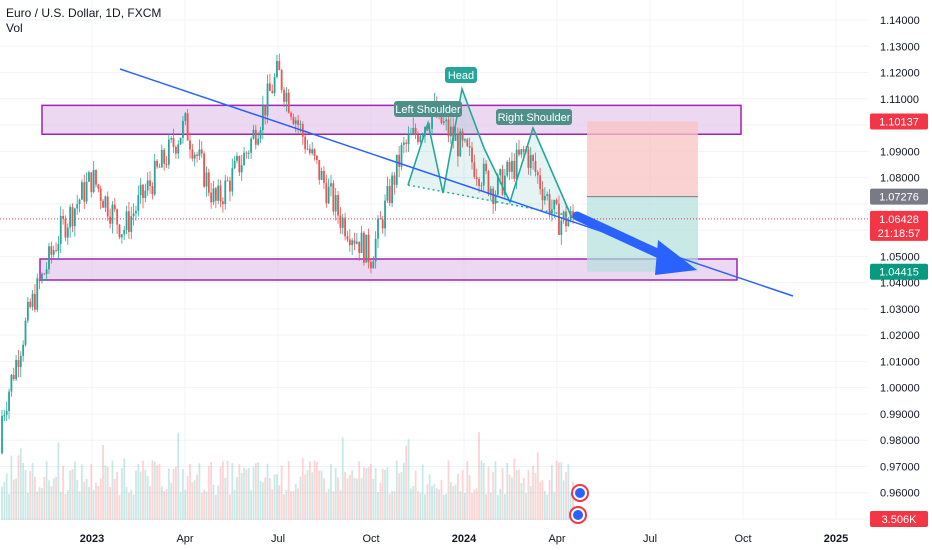 This screenshot has height=550, width=932. Describe the element at coordinates (84, 13) in the screenshot. I see `symbol-title: Euro / U.S. Dollar, 1D, FXCM` at that location.